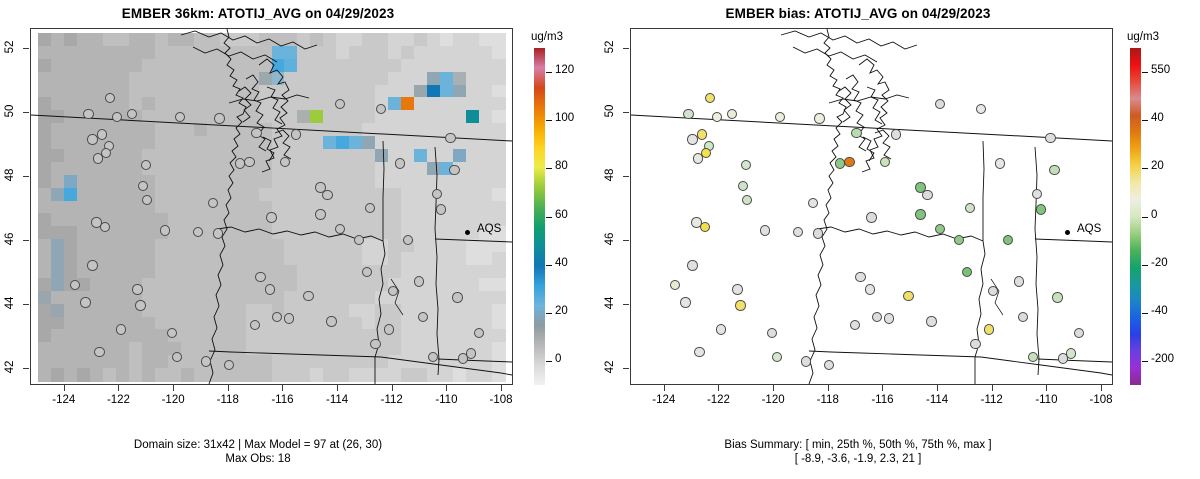 The image size is (1200, 479). Describe the element at coordinates (610, 111) in the screenshot. I see `y-tick-label: 50` at that location.